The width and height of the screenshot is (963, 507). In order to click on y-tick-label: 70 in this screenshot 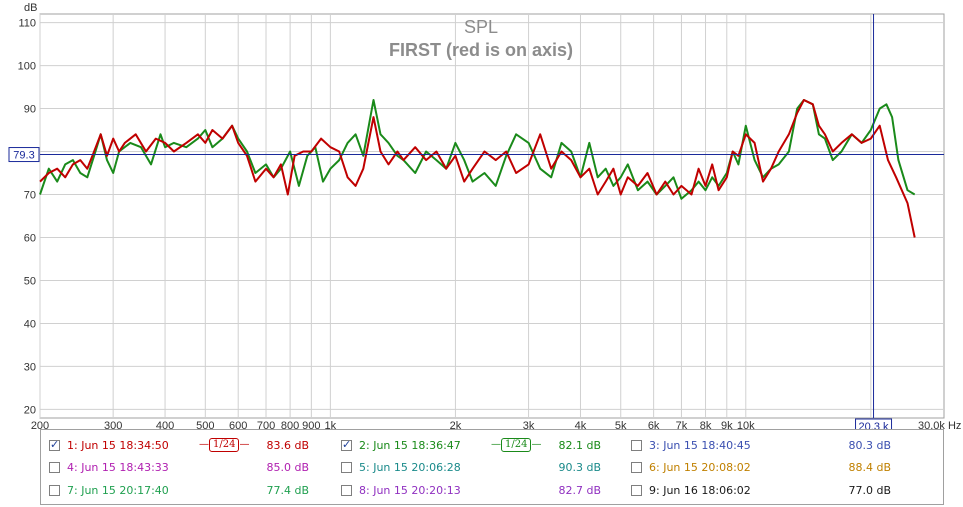, I will do `click(30, 196)`.